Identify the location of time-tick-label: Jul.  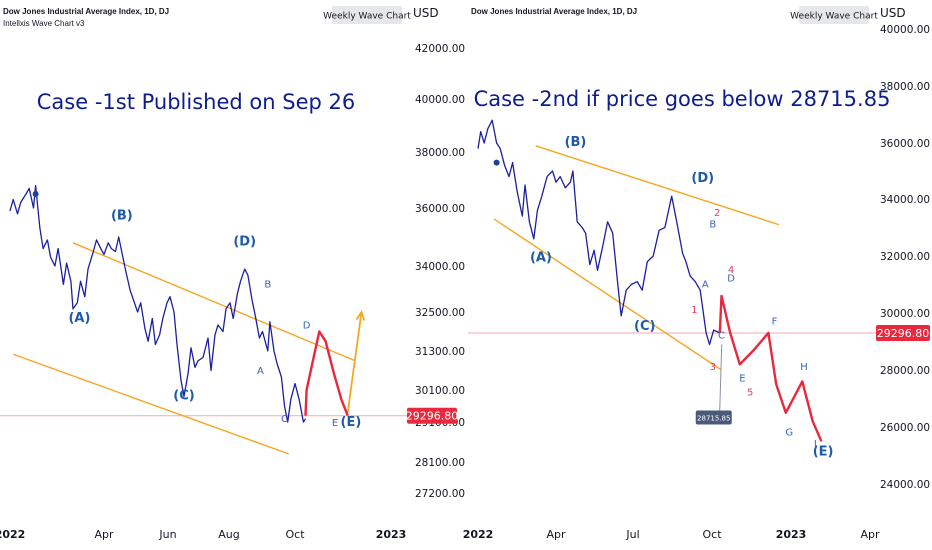
(632, 534).